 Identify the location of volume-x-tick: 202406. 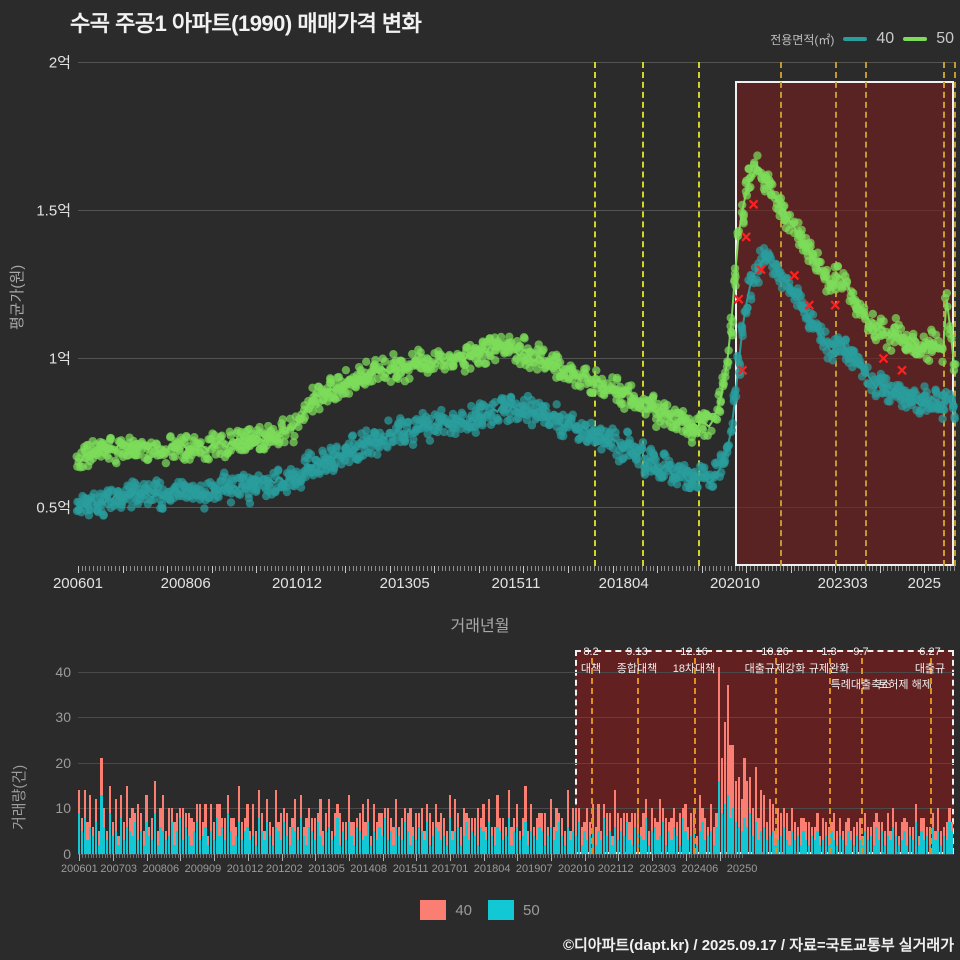
(700, 869).